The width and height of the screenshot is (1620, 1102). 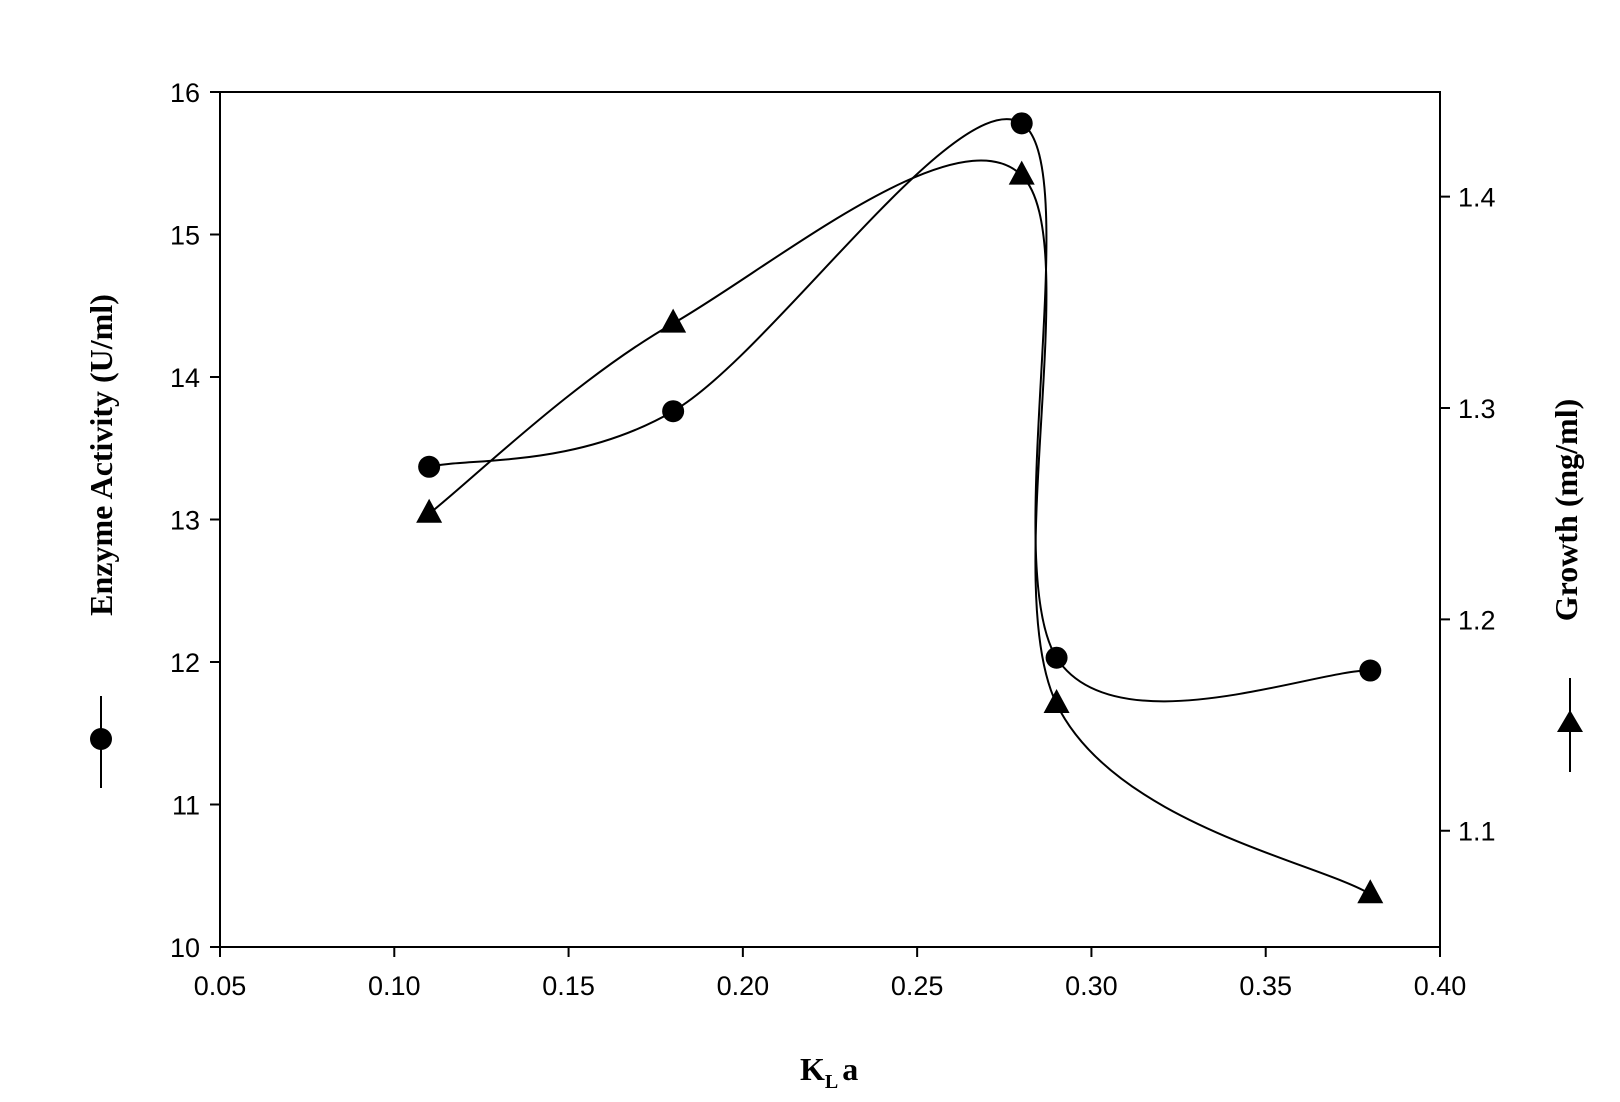 What do you see at coordinates (101, 455) in the screenshot?
I see `left-y-axis-title: Enzyme Activity (U/ml)` at bounding box center [101, 455].